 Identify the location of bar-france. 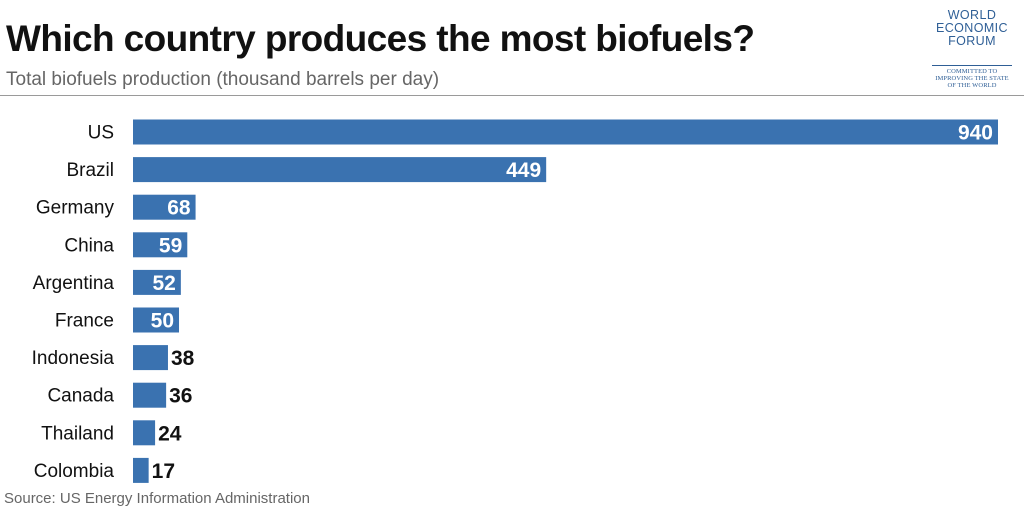
(156, 320).